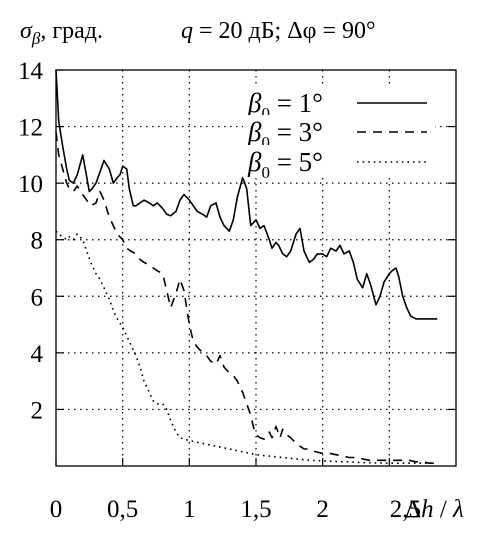 The height and width of the screenshot is (534, 497). I want to click on legend-entry-background, so click(339, 131).